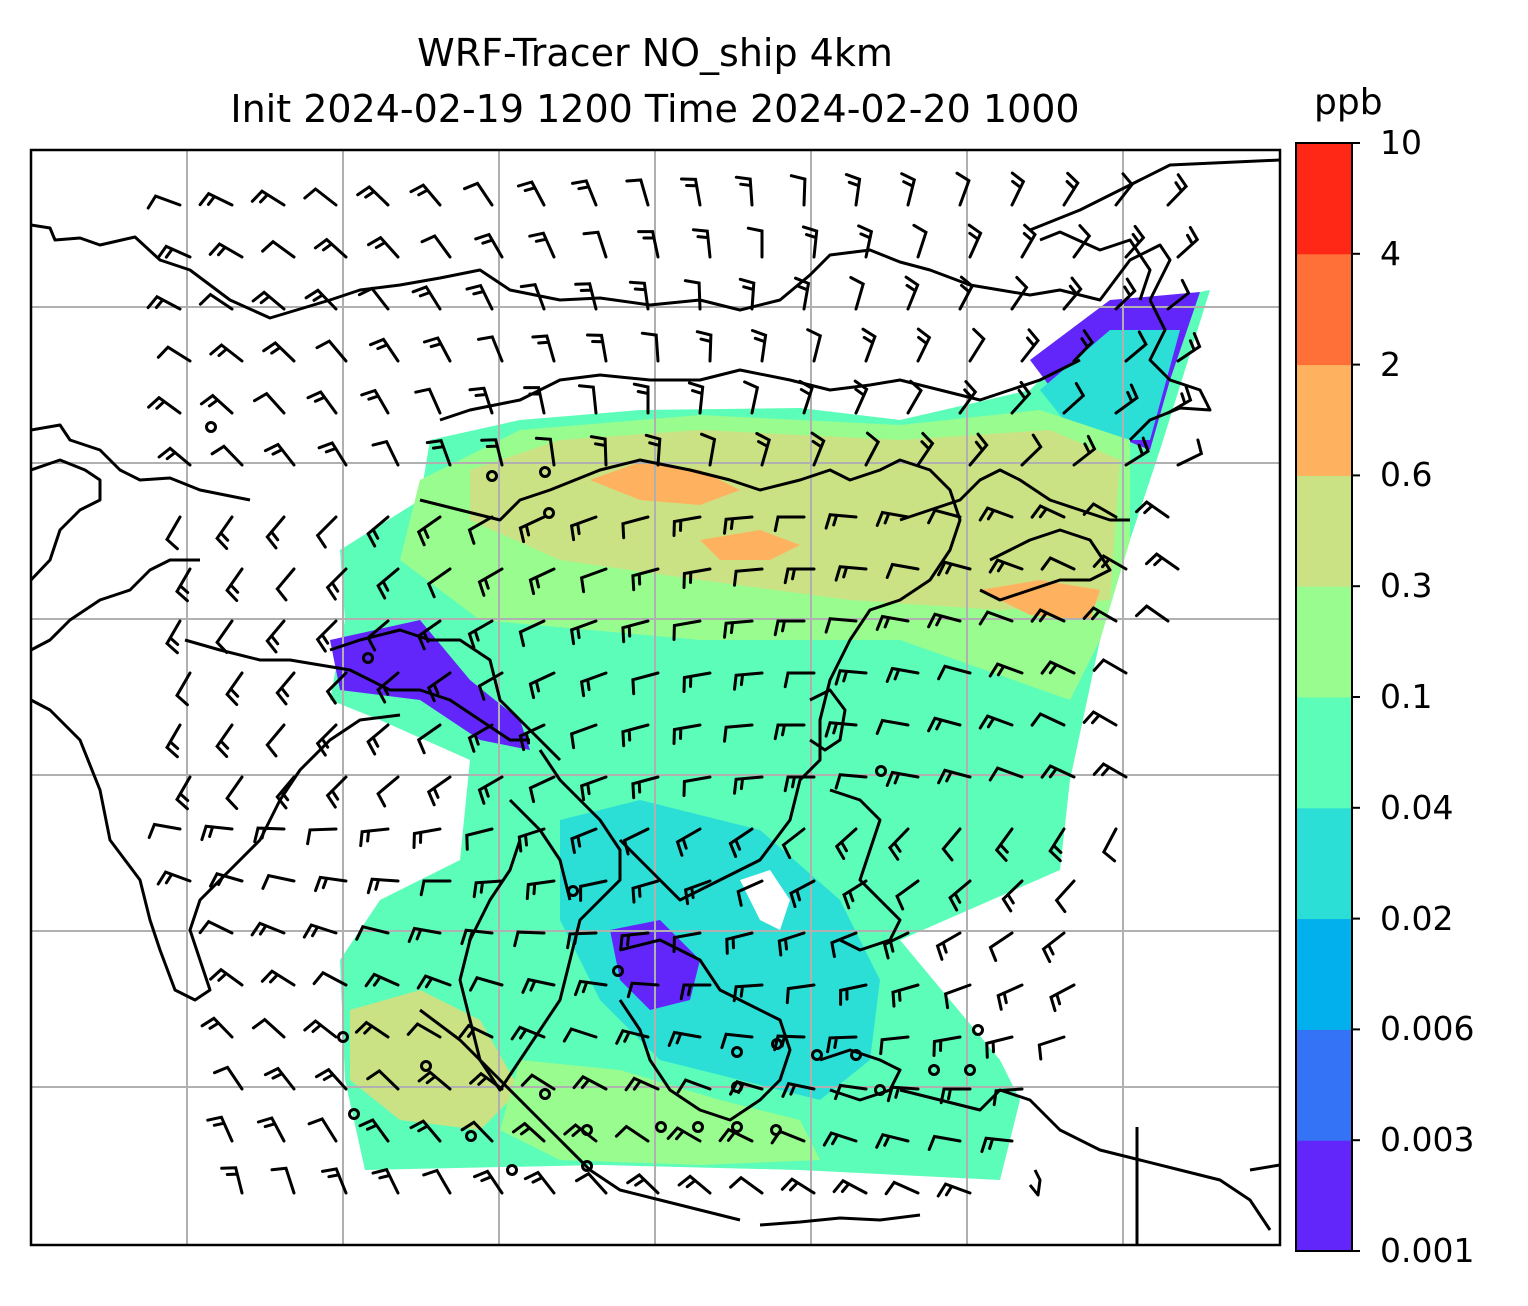 Image resolution: width=1528 pixels, height=1306 pixels. I want to click on map-title-line1: WRF-Tracer NO_ship 4km, so click(655, 53).